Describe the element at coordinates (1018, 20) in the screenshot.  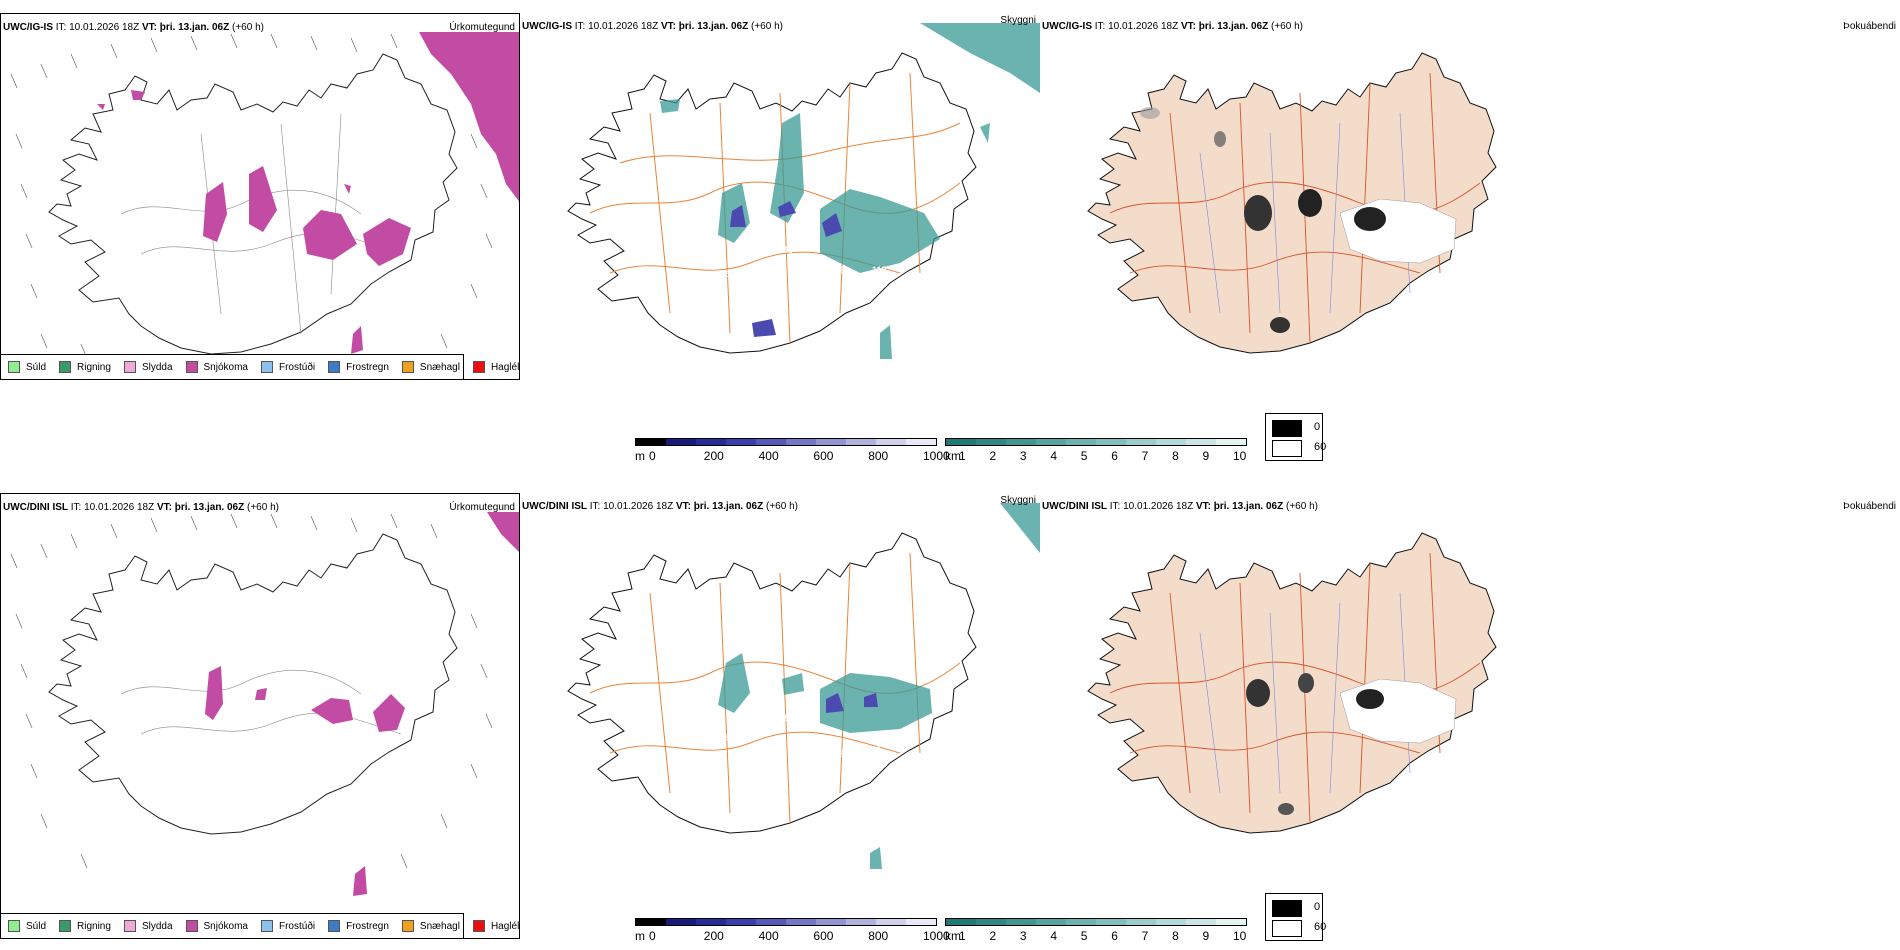
I see `panel-title: Skyggni` at that location.